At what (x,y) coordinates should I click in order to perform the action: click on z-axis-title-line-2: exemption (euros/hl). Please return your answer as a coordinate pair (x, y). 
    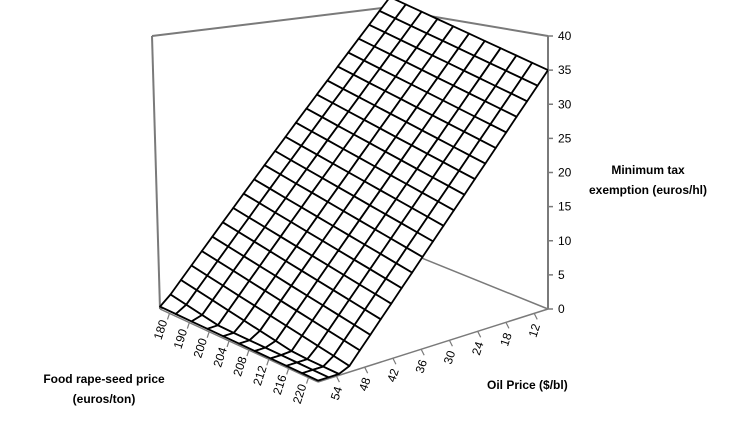
    Looking at the image, I should click on (648, 190).